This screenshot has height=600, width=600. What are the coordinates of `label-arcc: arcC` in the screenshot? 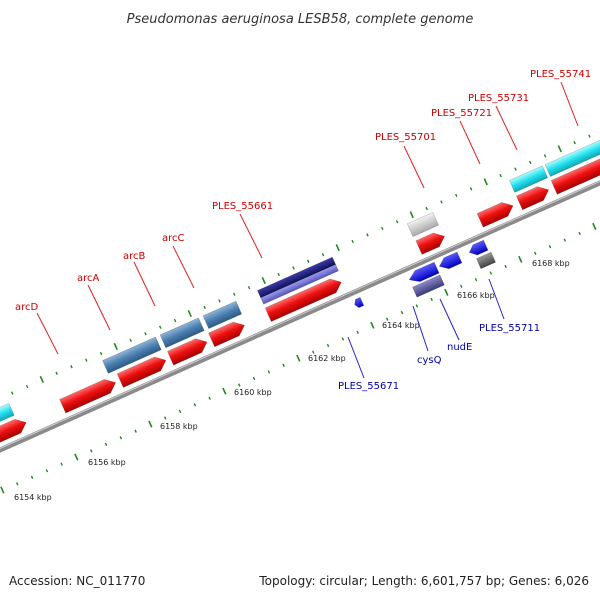 It's located at (173, 238).